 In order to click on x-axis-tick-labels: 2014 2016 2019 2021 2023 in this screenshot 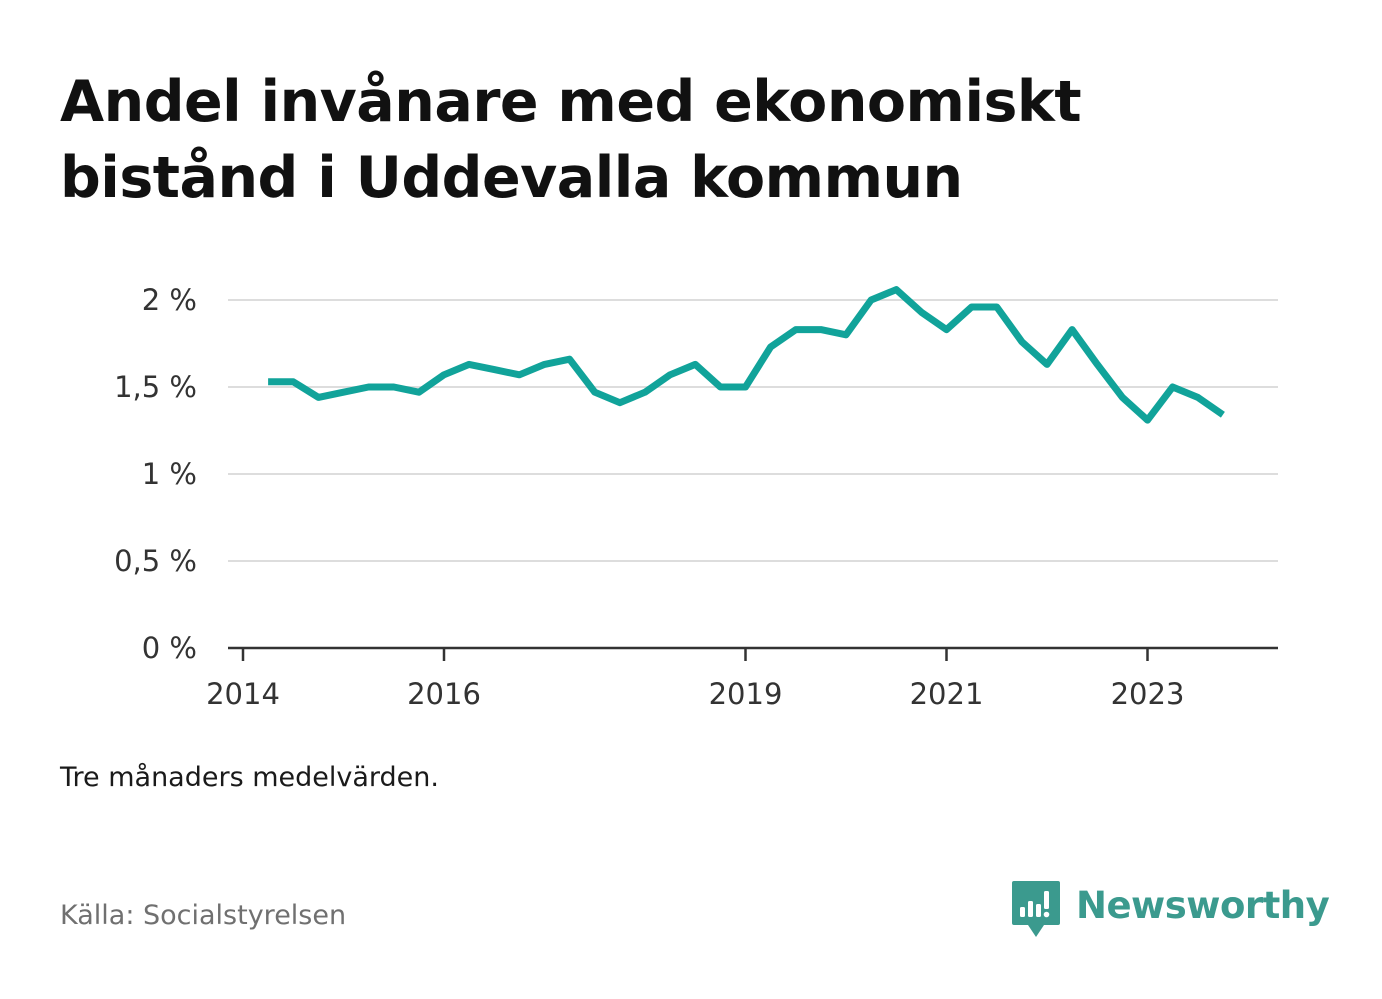, I will do `click(695, 694)`.